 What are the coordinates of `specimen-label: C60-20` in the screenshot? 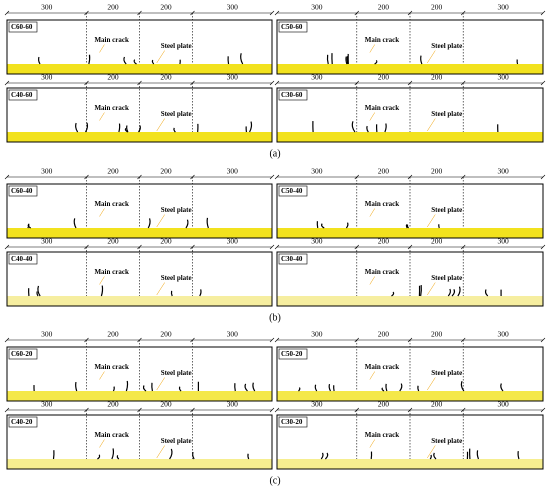 It's located at (22, 354).